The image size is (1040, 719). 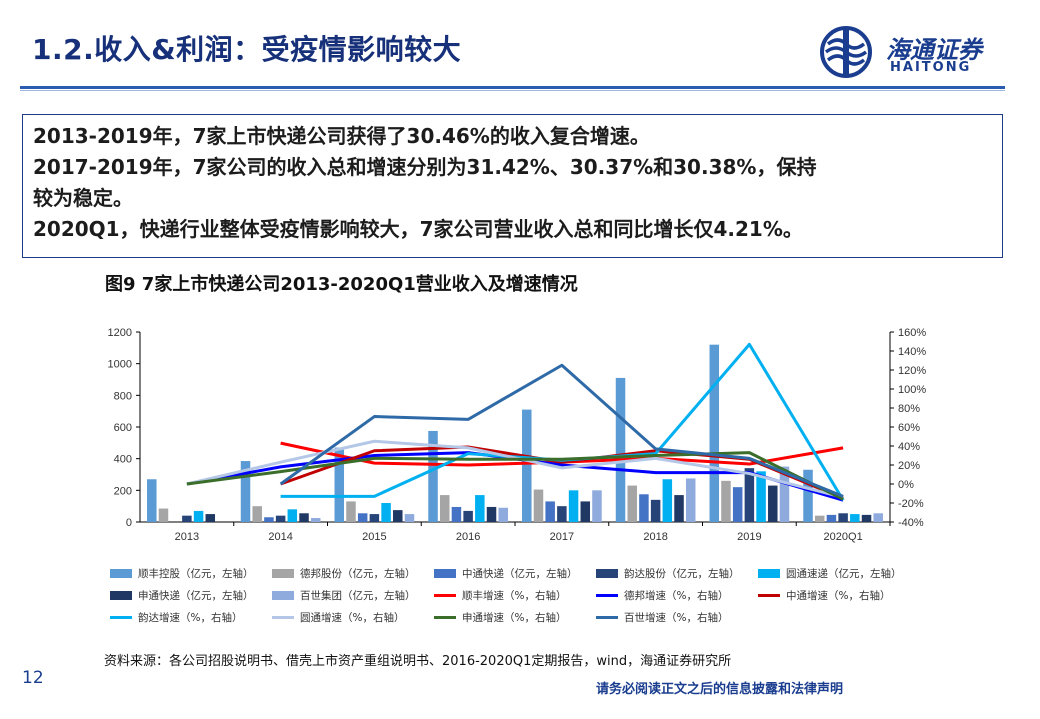 What do you see at coordinates (123, 491) in the screenshot?
I see `left-axis-tick-label: 200` at bounding box center [123, 491].